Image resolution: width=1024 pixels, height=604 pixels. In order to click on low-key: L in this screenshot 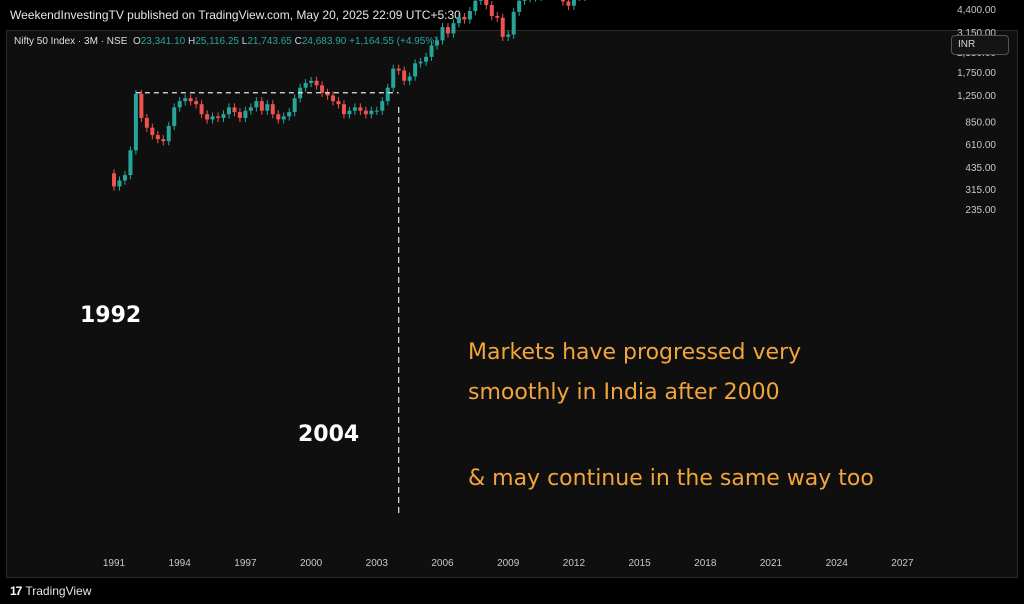, I will do `click(244, 41)`.